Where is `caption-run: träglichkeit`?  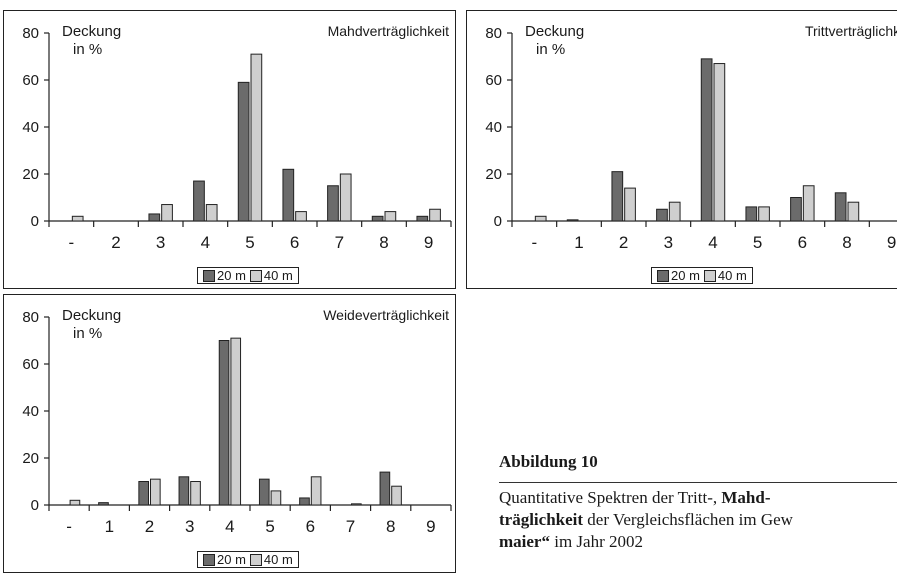 caption-run: träglichkeit is located at coordinates (541, 519).